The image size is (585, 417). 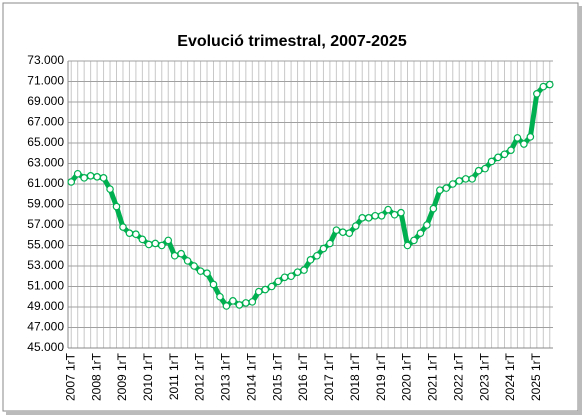 I want to click on y-tick-label: 45.000, so click(x=45, y=347).